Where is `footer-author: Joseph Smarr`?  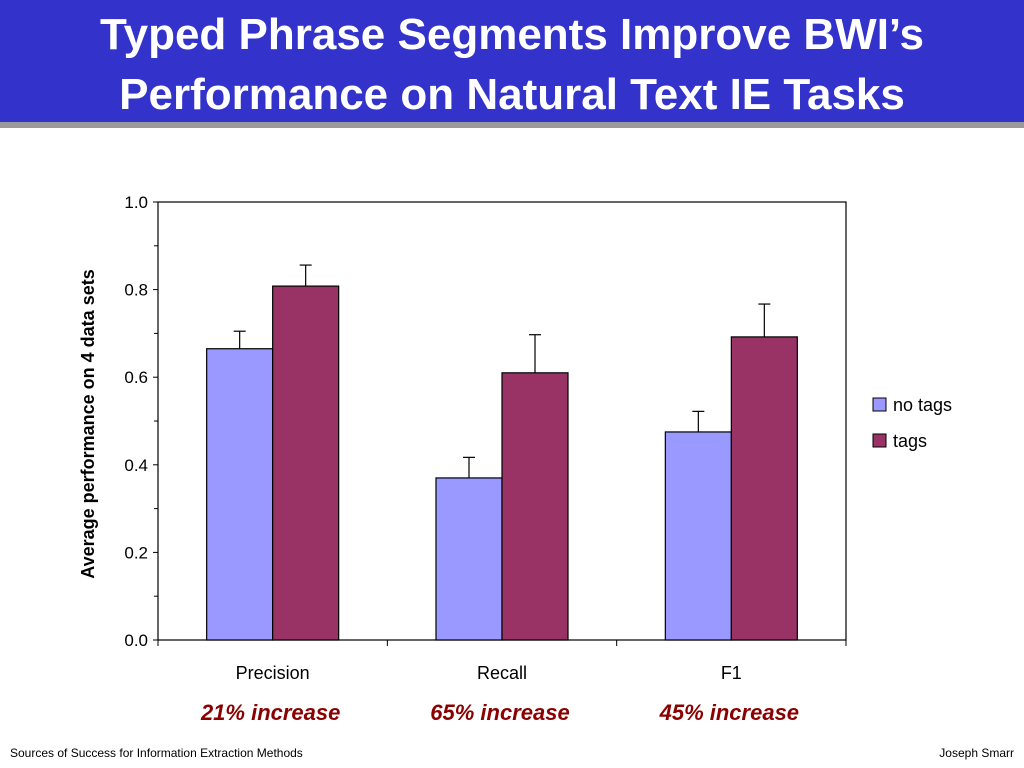
footer-author: Joseph Smarr is located at coordinates (976, 753).